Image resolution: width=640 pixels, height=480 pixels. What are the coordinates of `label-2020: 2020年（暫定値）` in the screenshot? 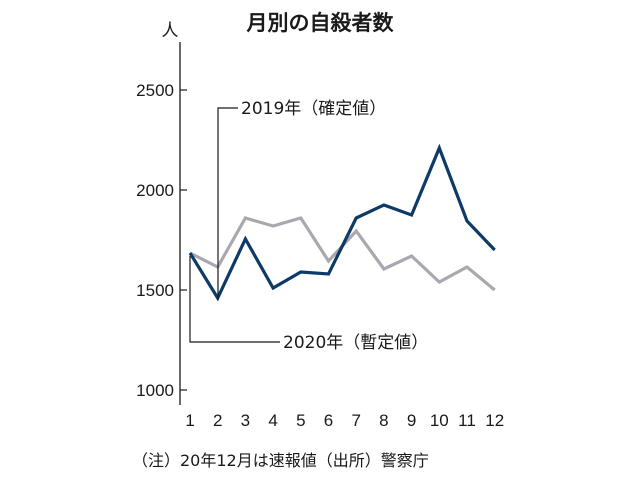 It's located at (355, 343).